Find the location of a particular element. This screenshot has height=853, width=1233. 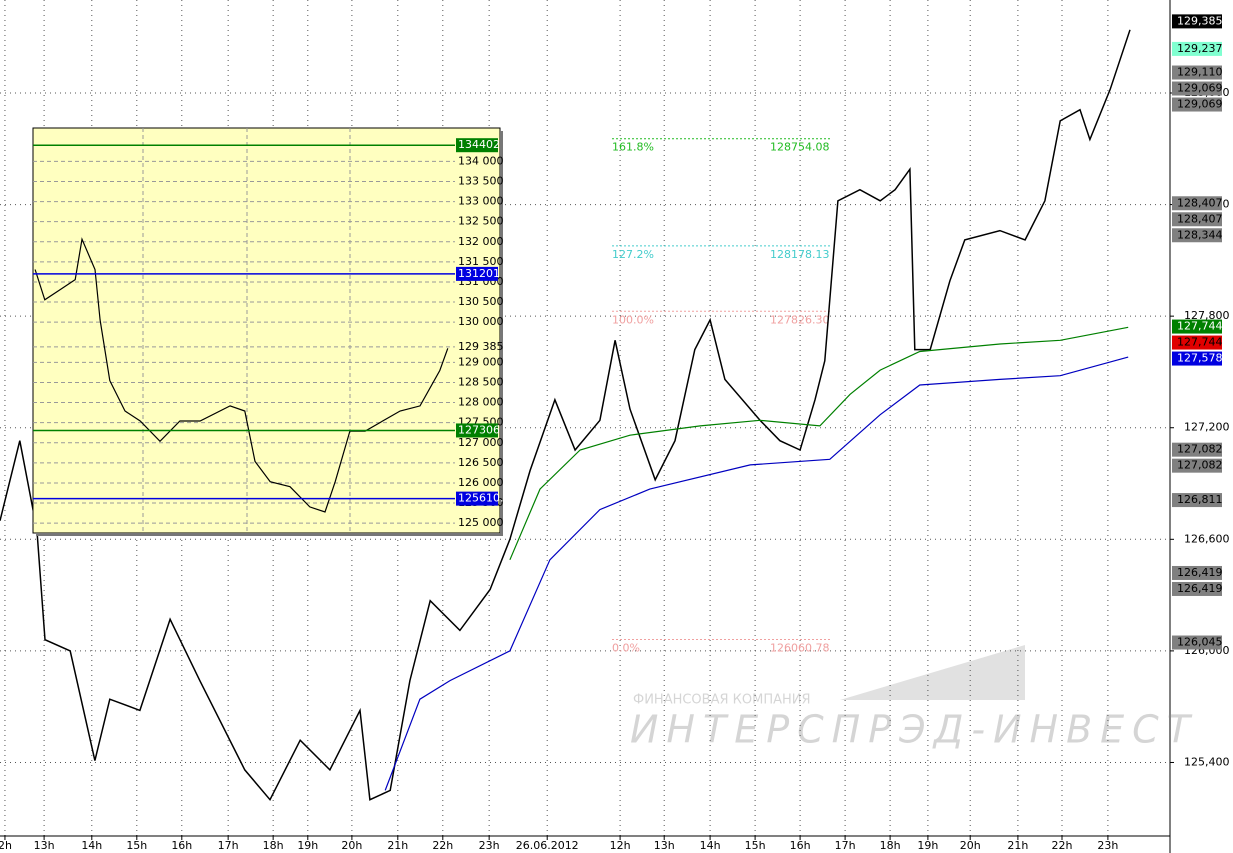

x-tick-label: 26.06.2012 is located at coordinates (547, 845).